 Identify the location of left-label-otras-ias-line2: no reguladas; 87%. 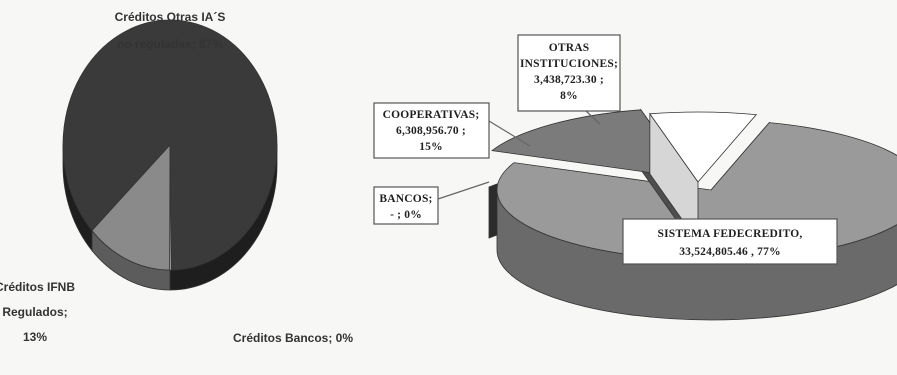
(170, 44).